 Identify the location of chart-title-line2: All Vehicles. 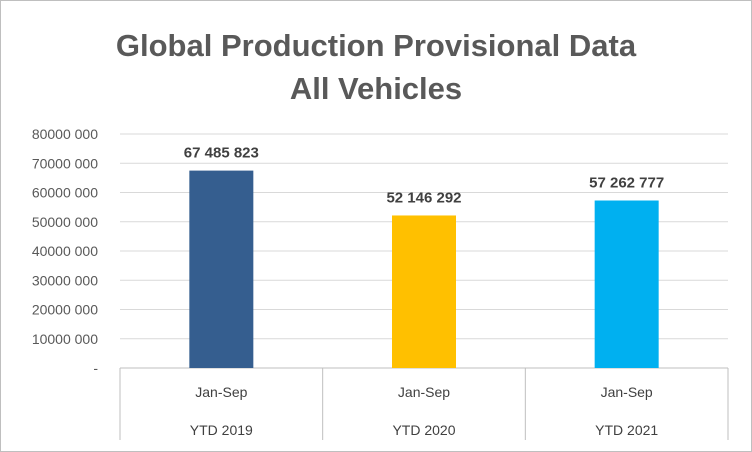
(376, 88).